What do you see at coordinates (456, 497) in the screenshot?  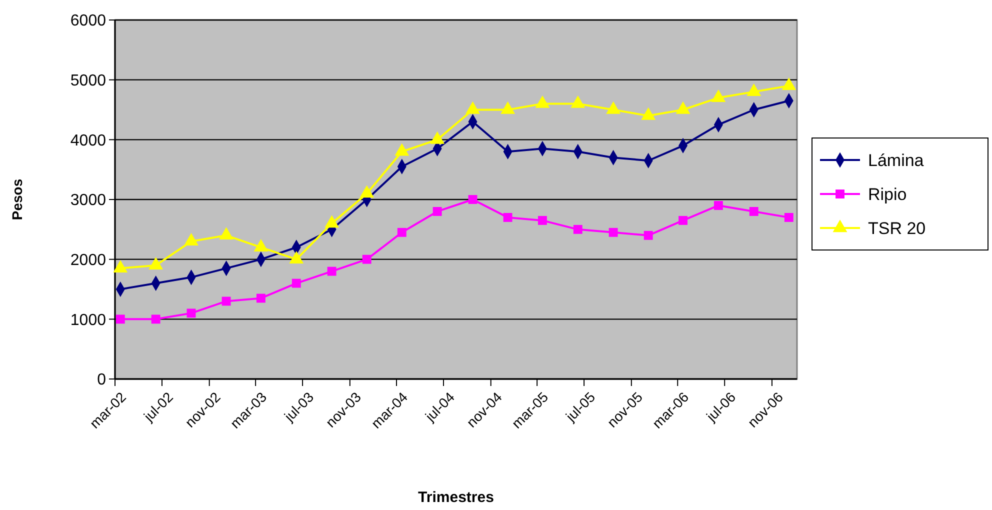 I see `x-axis-title: Trimestres` at bounding box center [456, 497].